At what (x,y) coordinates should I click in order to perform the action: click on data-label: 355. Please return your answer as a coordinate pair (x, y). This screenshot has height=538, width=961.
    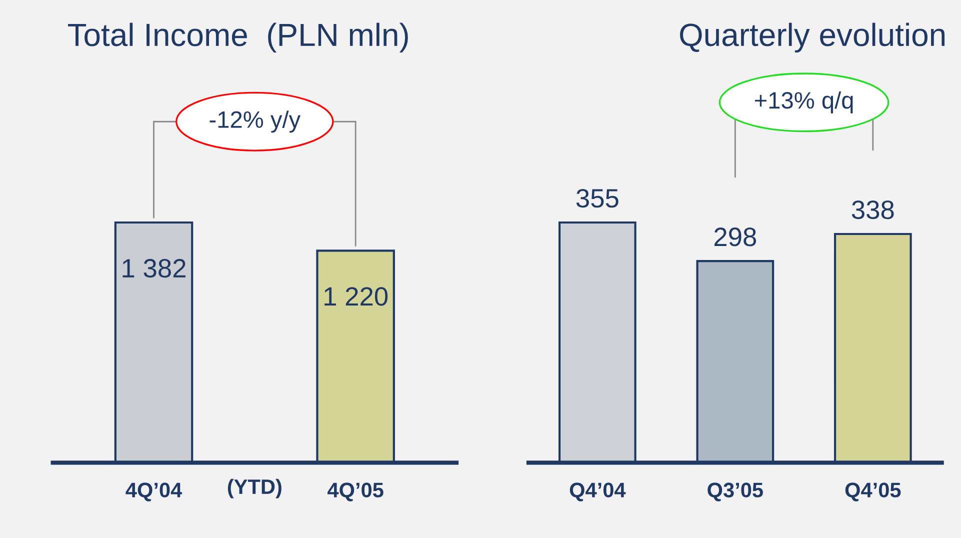
    Looking at the image, I should click on (597, 198).